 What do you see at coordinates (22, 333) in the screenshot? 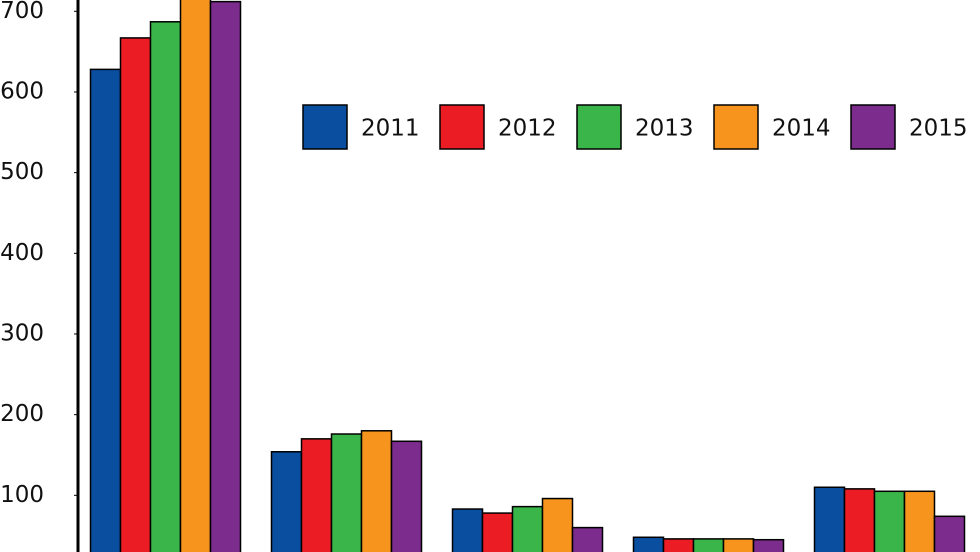
I see `y-tick-label: 300` at bounding box center [22, 333].